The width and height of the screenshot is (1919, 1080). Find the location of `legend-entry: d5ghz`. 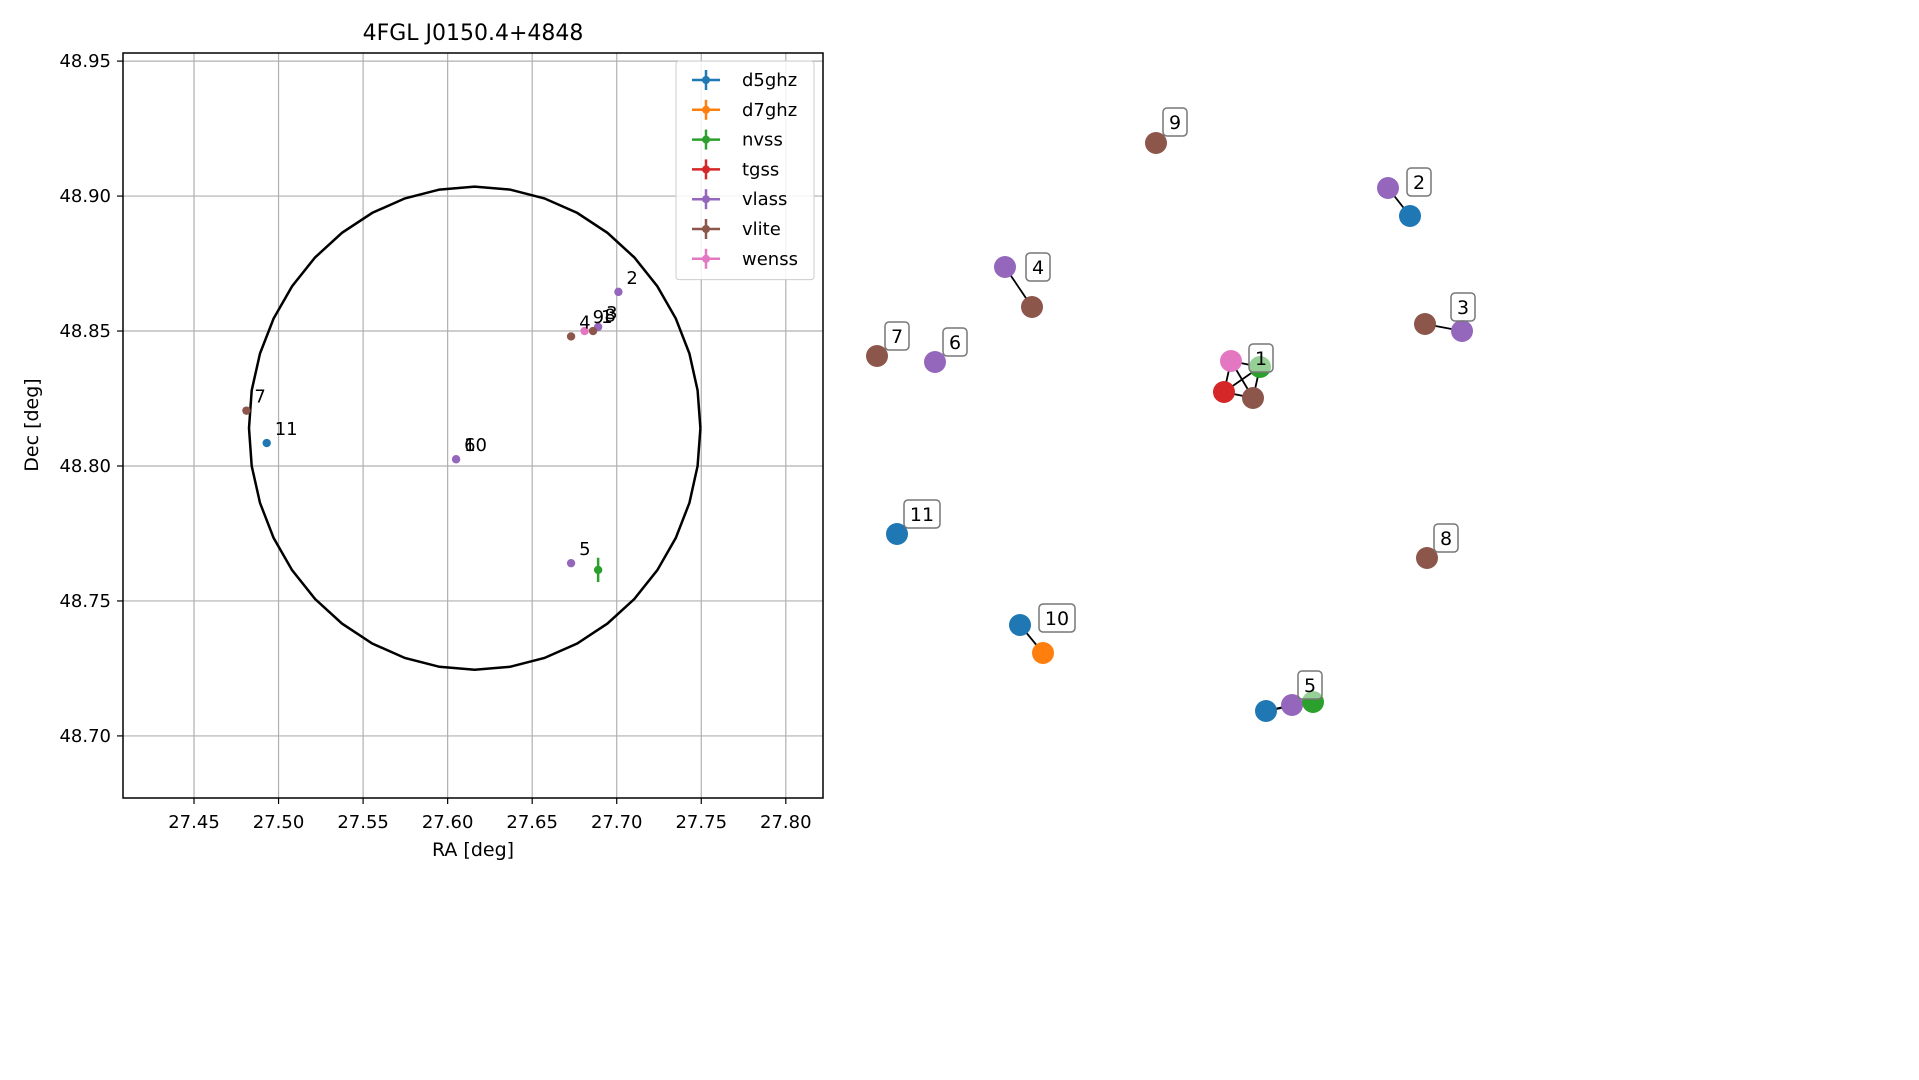

legend-entry: d5ghz is located at coordinates (769, 80).